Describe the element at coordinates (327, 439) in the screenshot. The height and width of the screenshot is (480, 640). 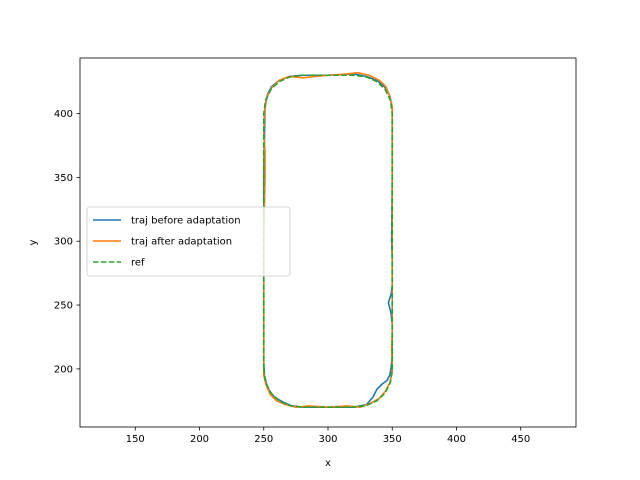
I see `x-tick-label: 300` at that location.